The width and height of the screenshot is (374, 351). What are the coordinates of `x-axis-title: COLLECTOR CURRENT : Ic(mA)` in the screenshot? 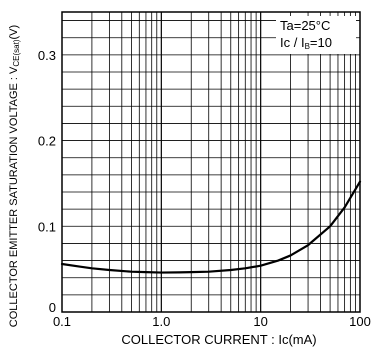 It's located at (218, 339).